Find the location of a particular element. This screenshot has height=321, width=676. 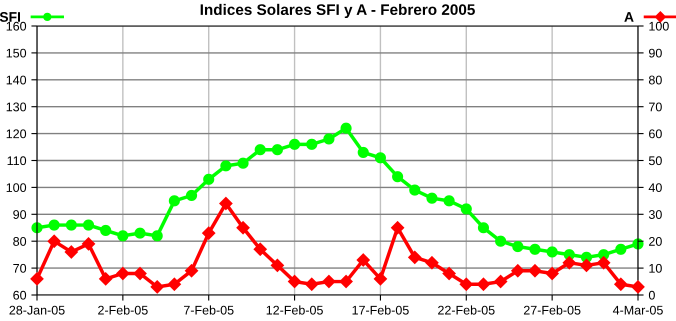

x-tick-label: 27-Feb-05 is located at coordinates (552, 310).